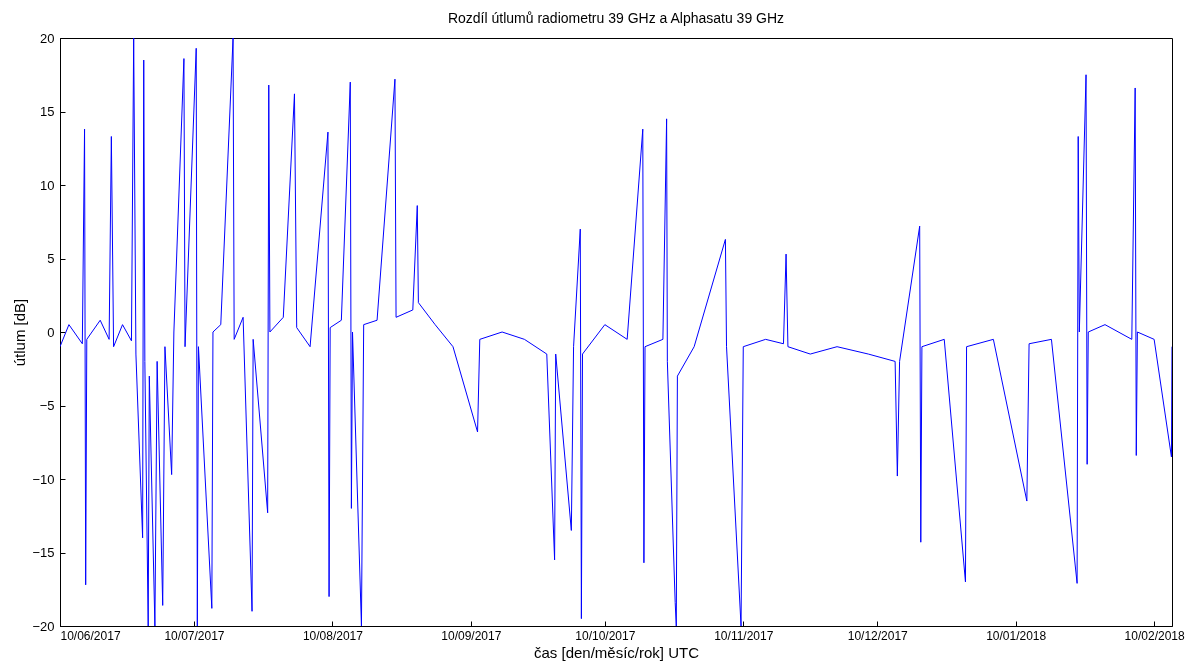 This screenshot has height=666, width=1202. I want to click on x-tick-label: 10/06/2017, so click(90, 635).